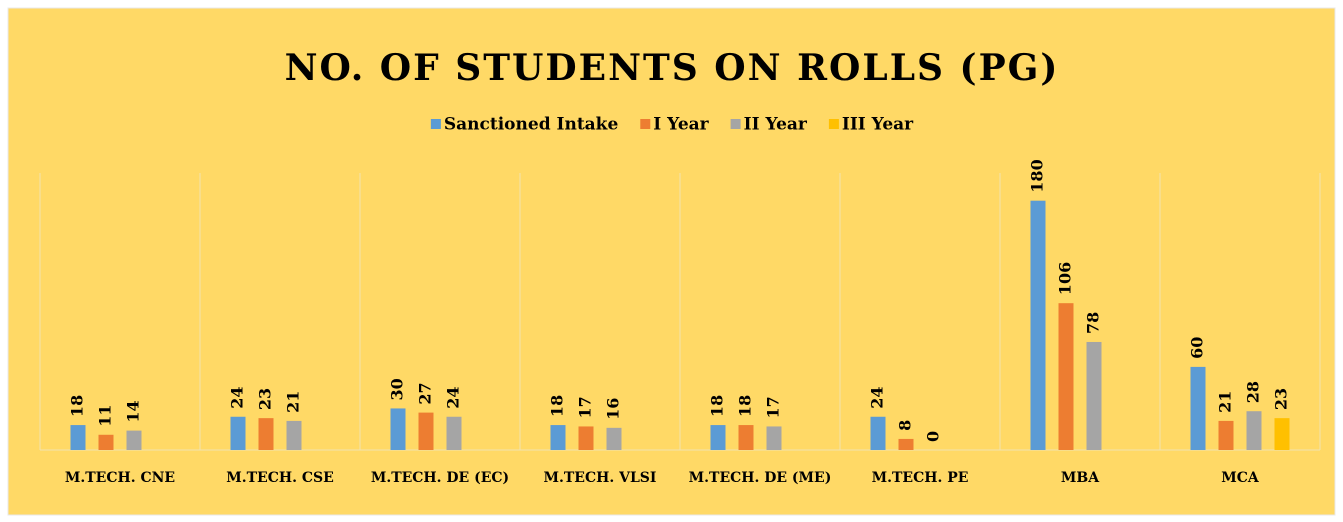 Image resolution: width=1343 pixels, height=522 pixels. I want to click on data-label: 60, so click(1197, 348).